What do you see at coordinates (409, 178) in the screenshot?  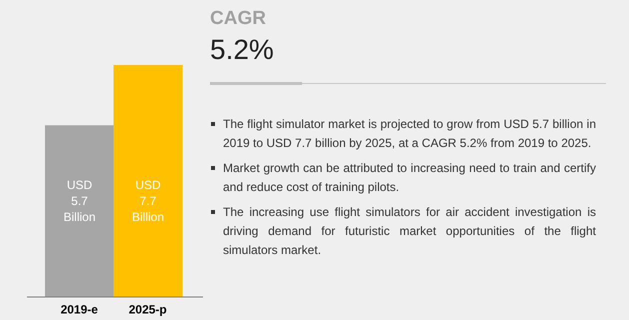 I see `text: Market growth can be attributed to increasing need to train and certify and reduce cost of training pilots.` at bounding box center [409, 178].